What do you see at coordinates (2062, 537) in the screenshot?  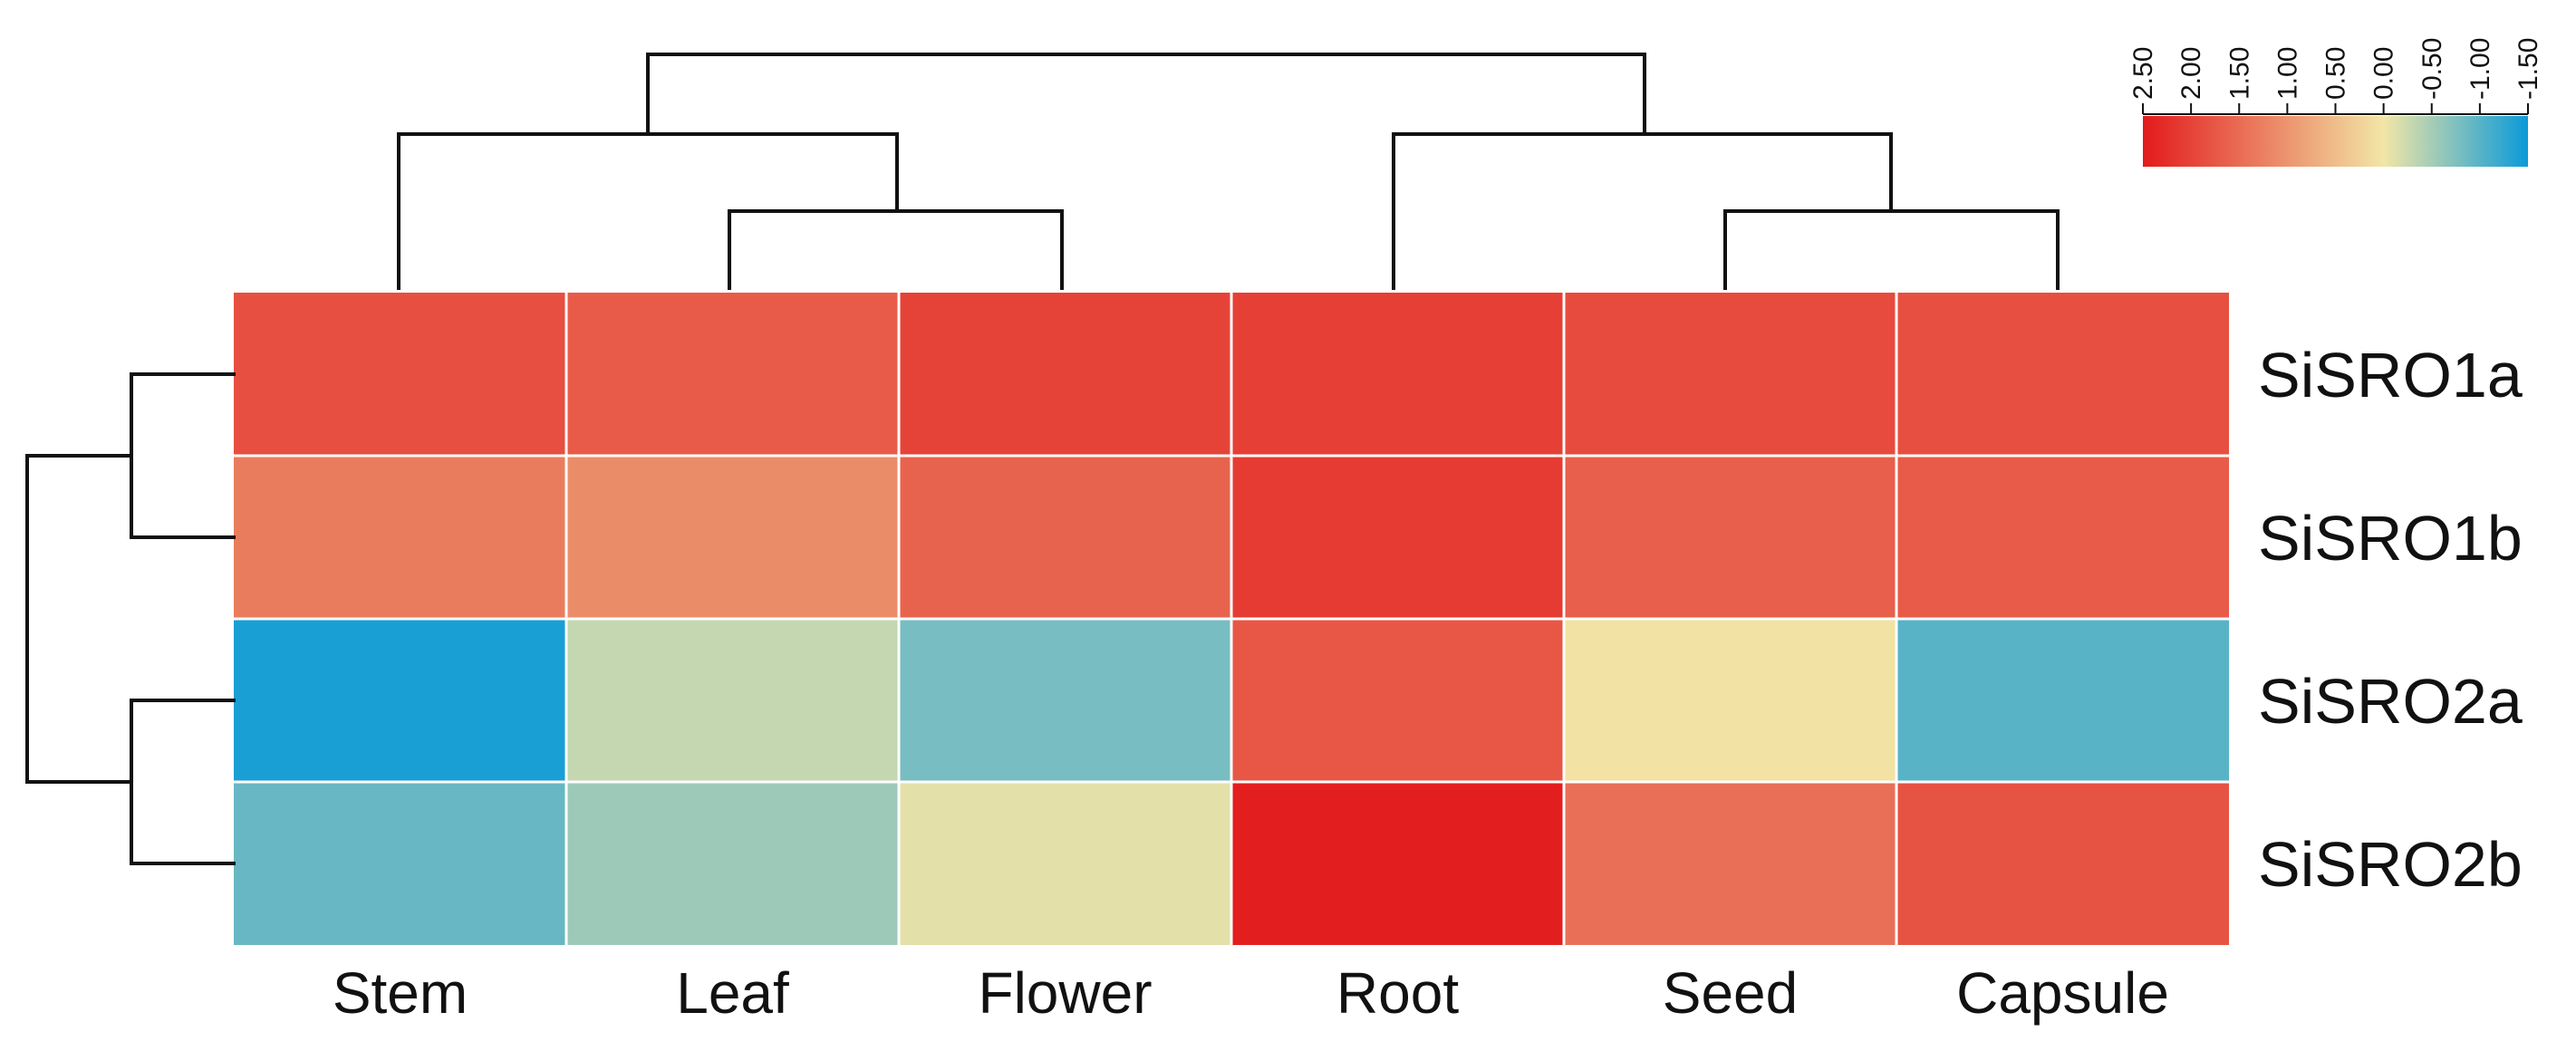 I see `heatmap-cell-sisro1b-capsule` at bounding box center [2062, 537].